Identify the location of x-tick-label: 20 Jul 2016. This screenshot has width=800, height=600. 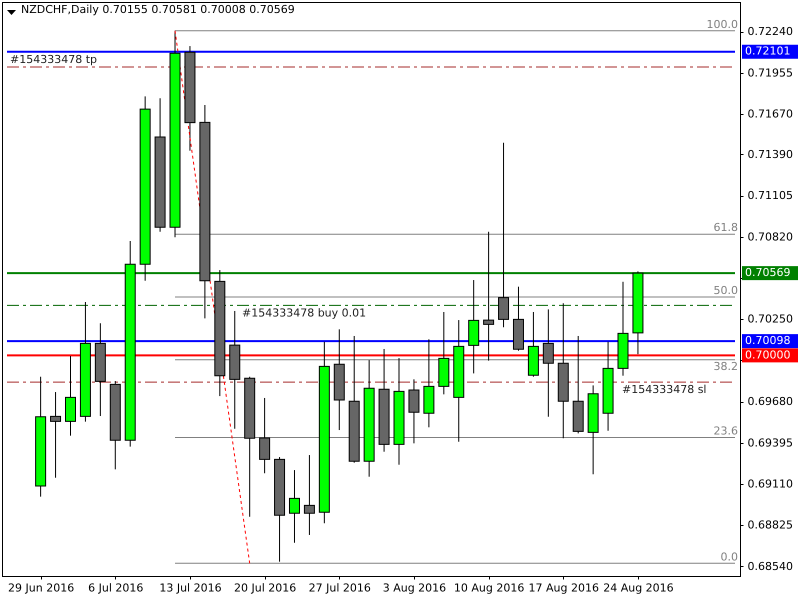
(265, 588).